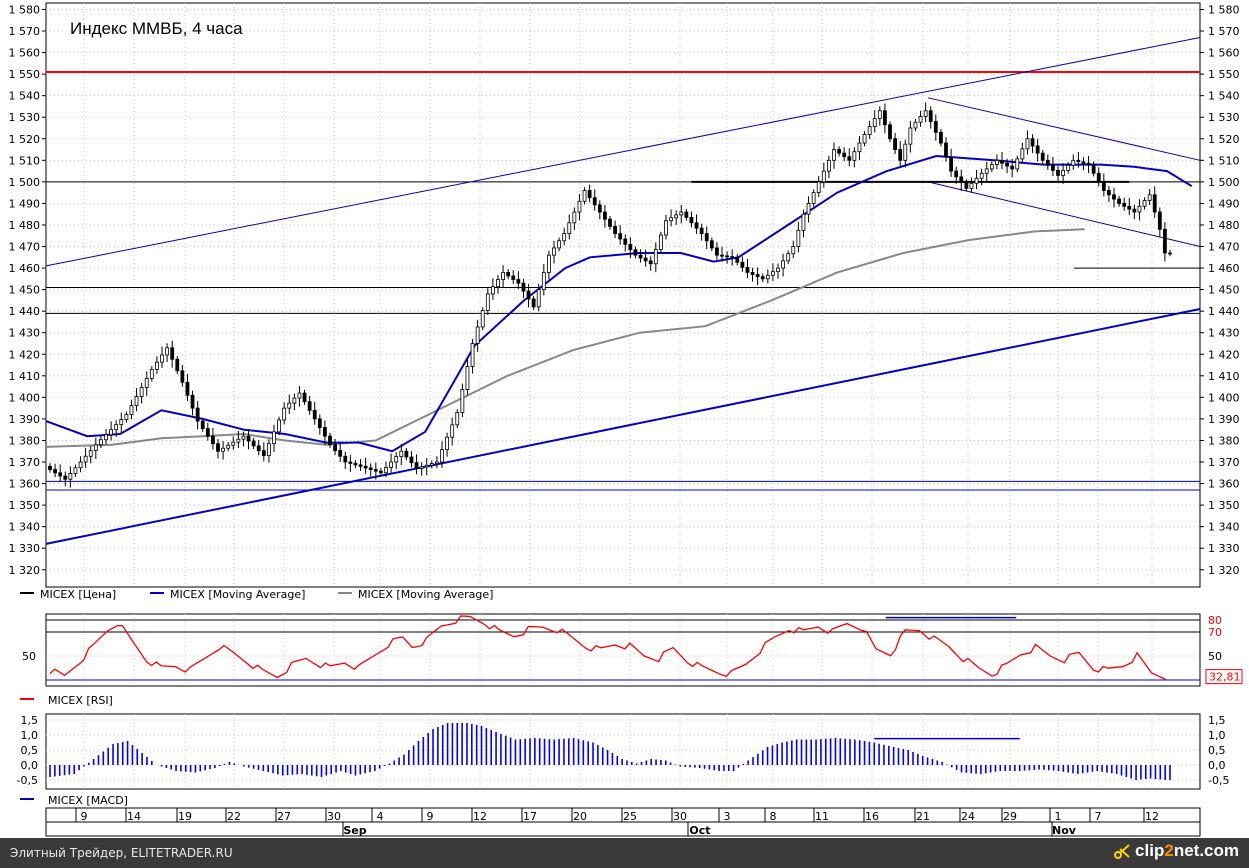 Image resolution: width=1249 pixels, height=868 pixels. What do you see at coordinates (968, 816) in the screenshot?
I see `x-day-label: 24` at bounding box center [968, 816].